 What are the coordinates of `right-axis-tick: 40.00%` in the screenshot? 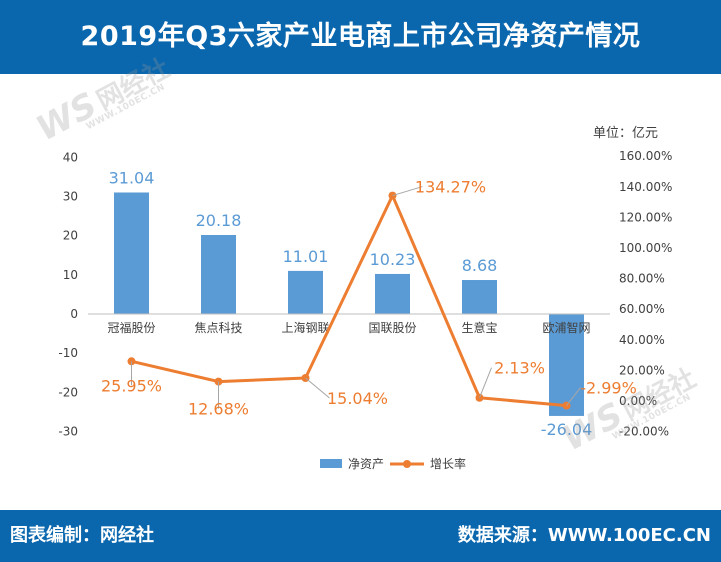 It's located at (642, 340).